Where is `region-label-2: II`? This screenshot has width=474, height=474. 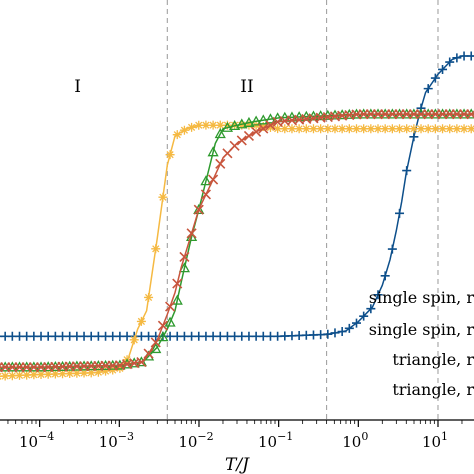 region-label-2: II is located at coordinates (246, 87).